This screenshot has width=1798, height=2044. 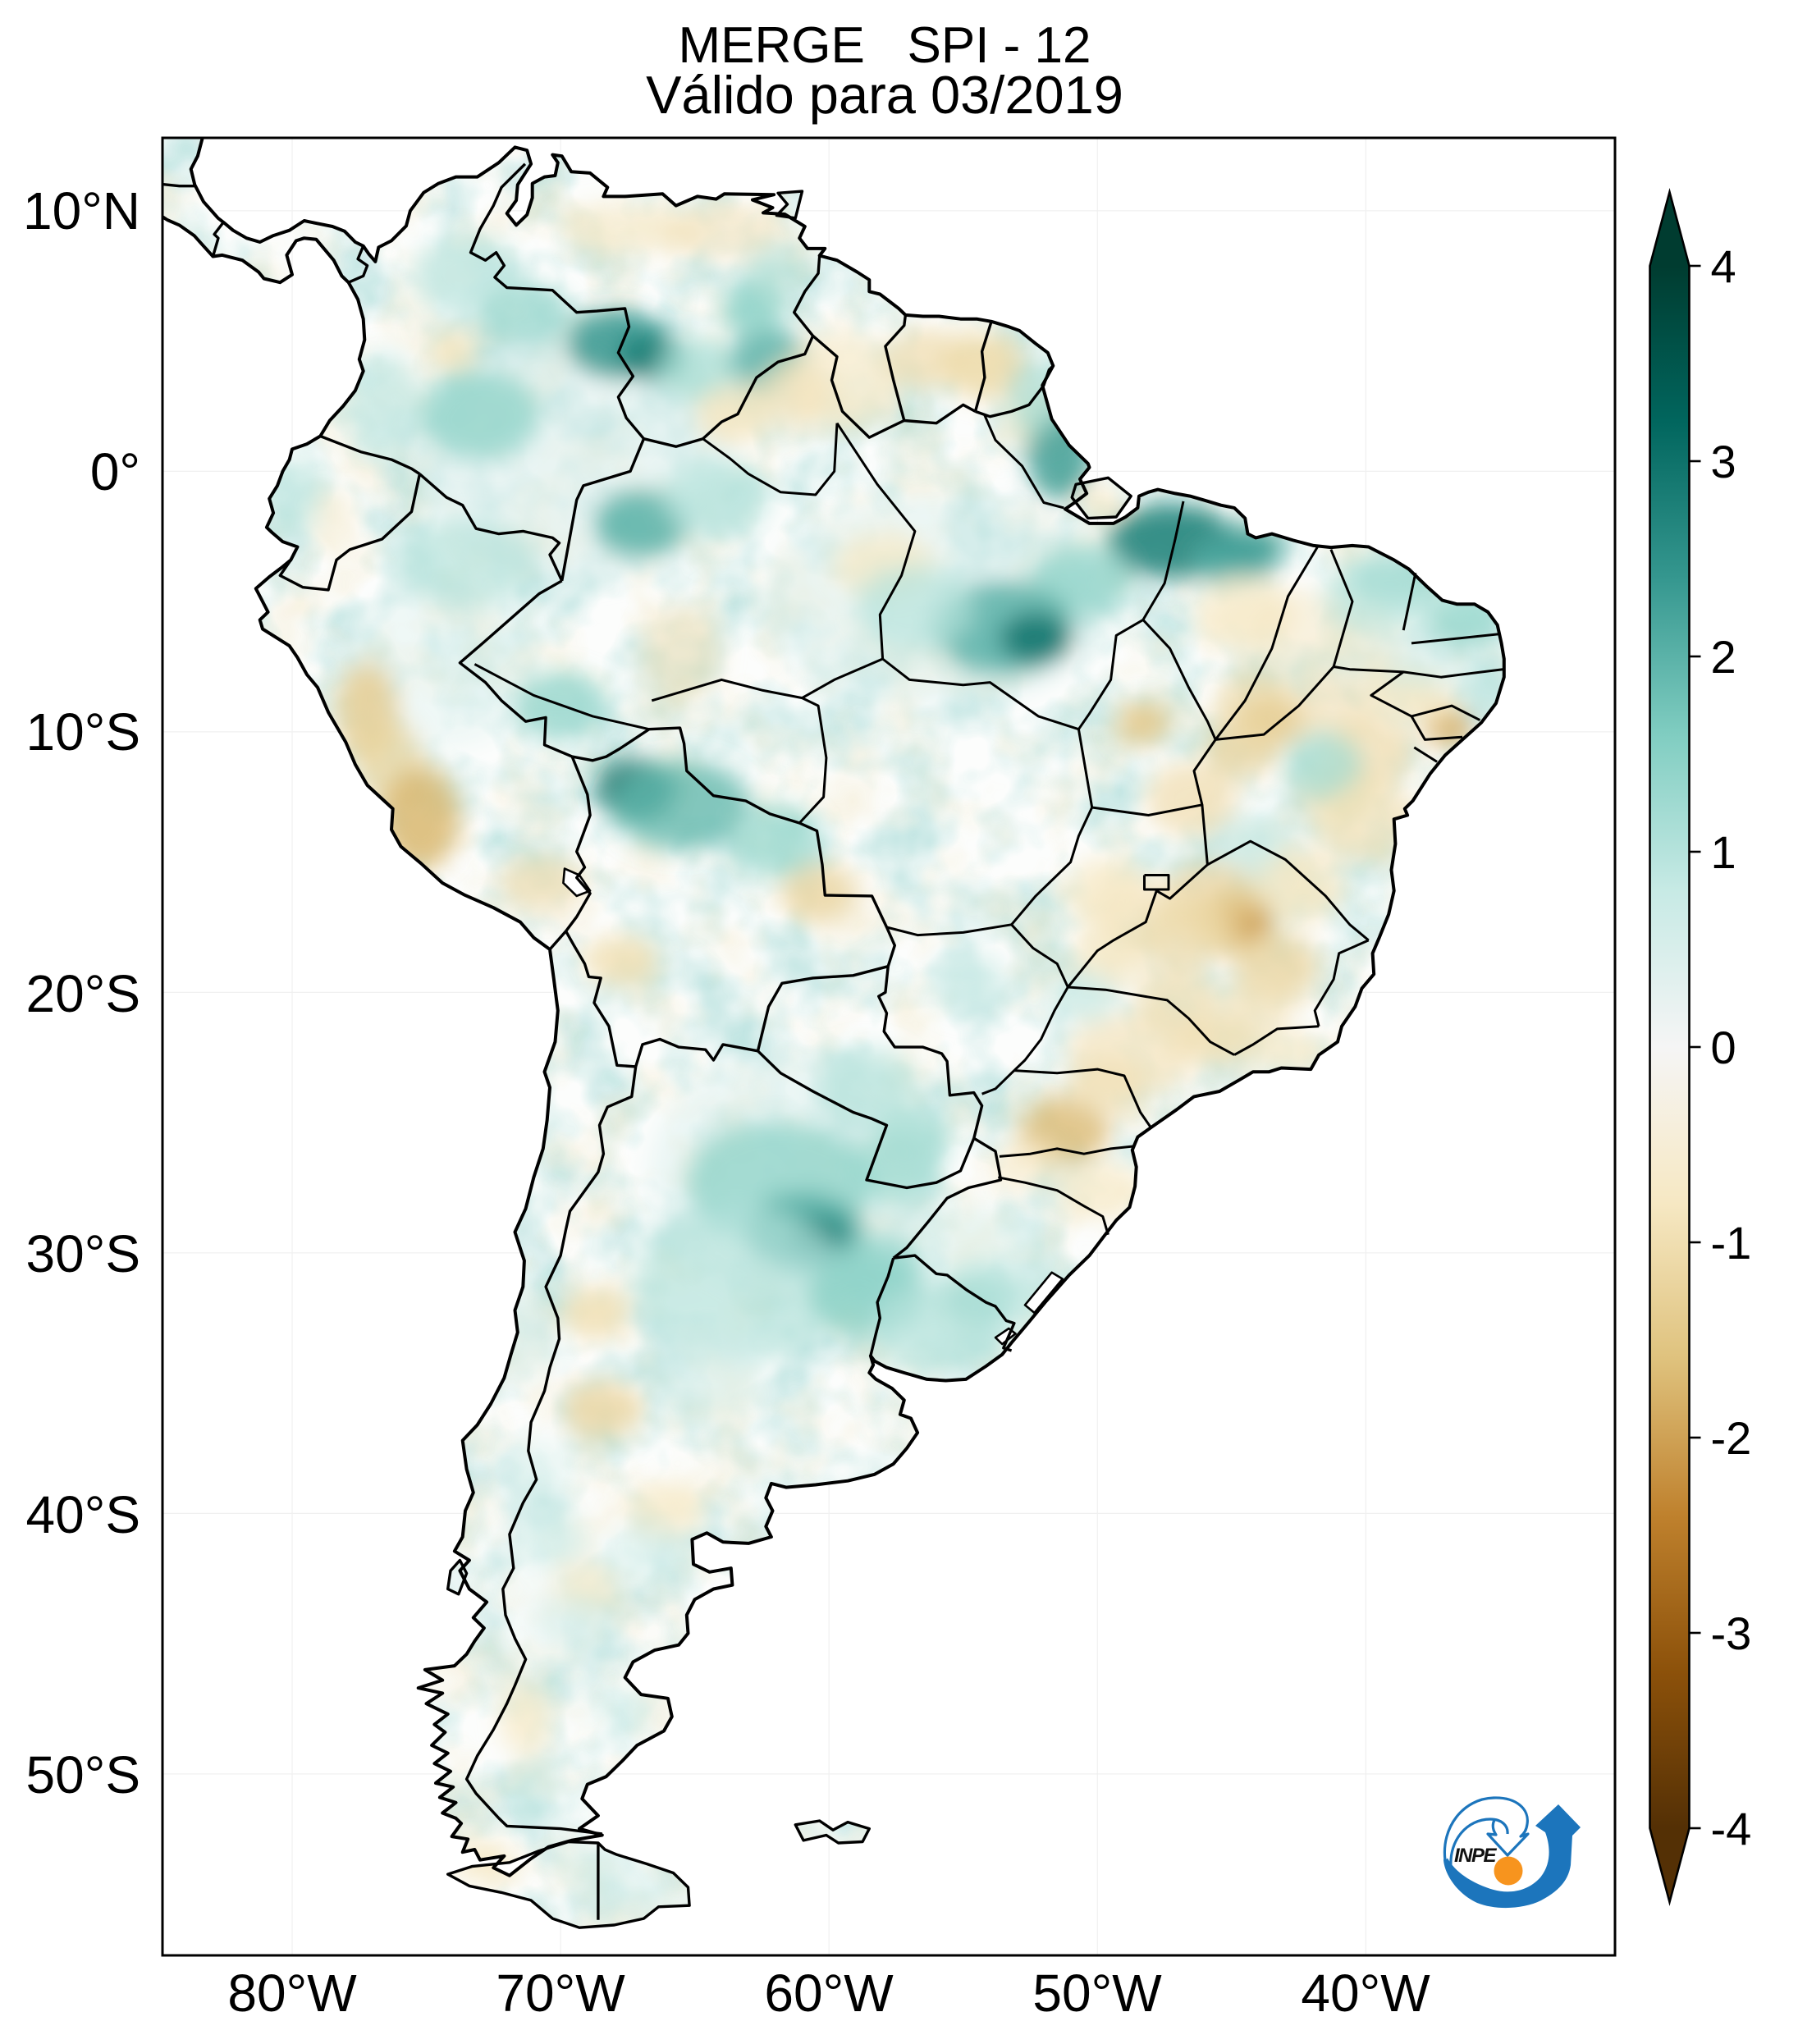 What do you see at coordinates (83, 1514) in the screenshot?
I see `svg-text: 40°S` at bounding box center [83, 1514].